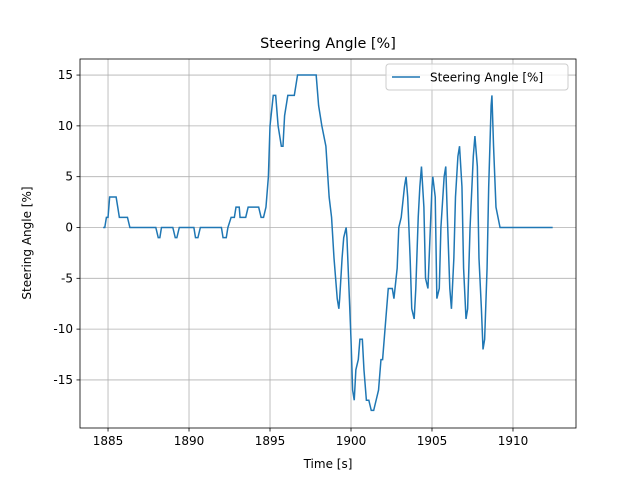 Image resolution: width=640 pixels, height=484 pixels. I want to click on x-tick-label: 1895, so click(270, 441).